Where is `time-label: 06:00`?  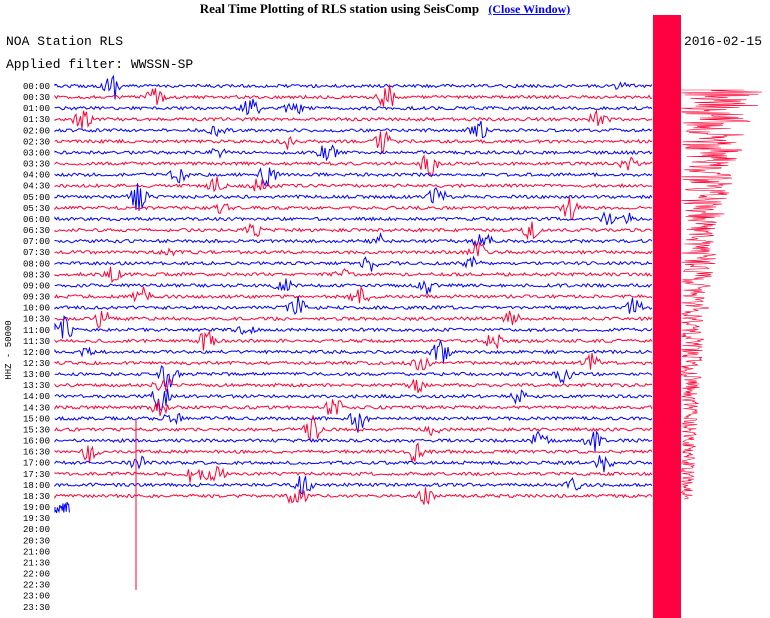
time-label: 06:00 is located at coordinates (36, 220).